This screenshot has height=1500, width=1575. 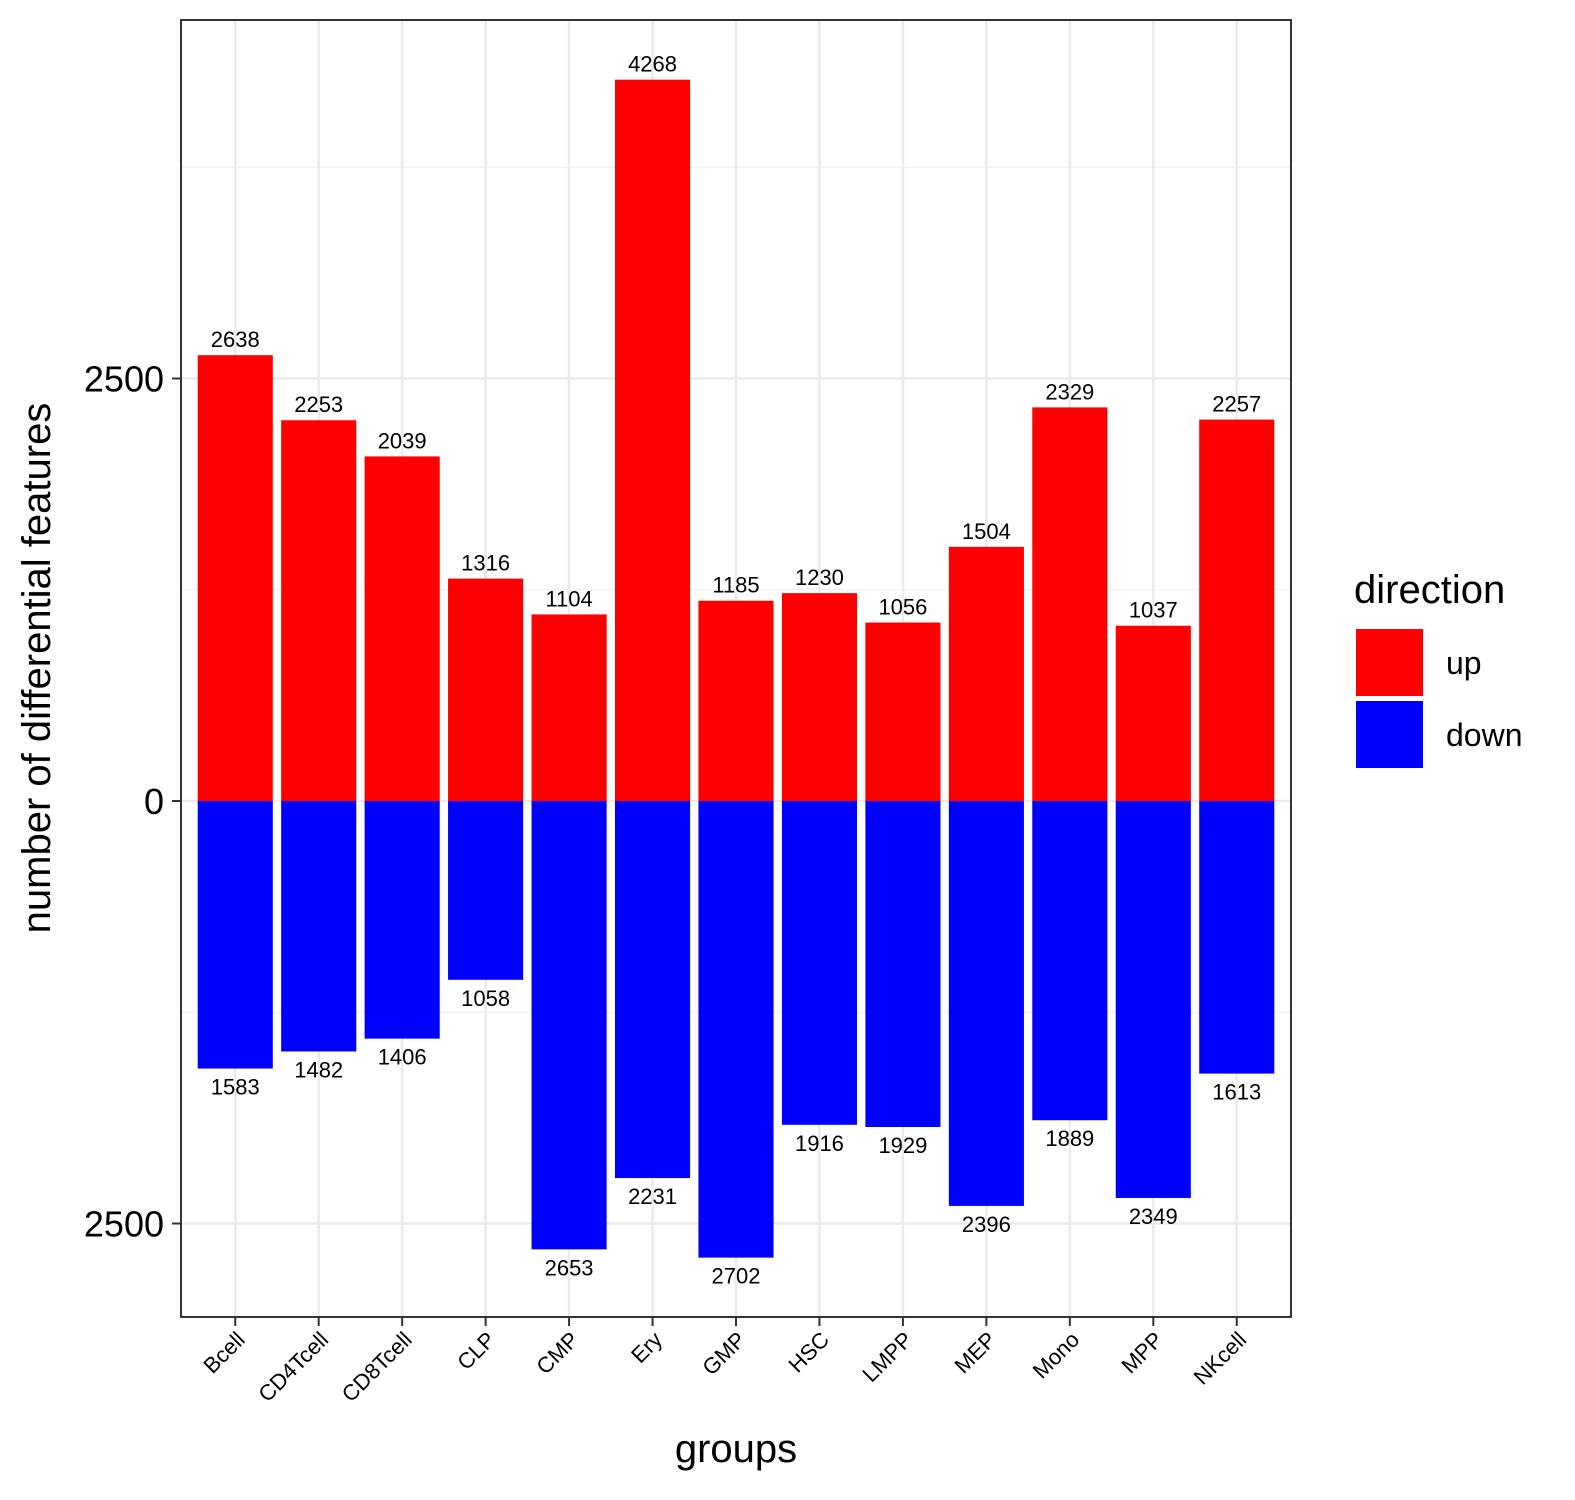 What do you see at coordinates (1429, 590) in the screenshot?
I see `legend-title: direction` at bounding box center [1429, 590].